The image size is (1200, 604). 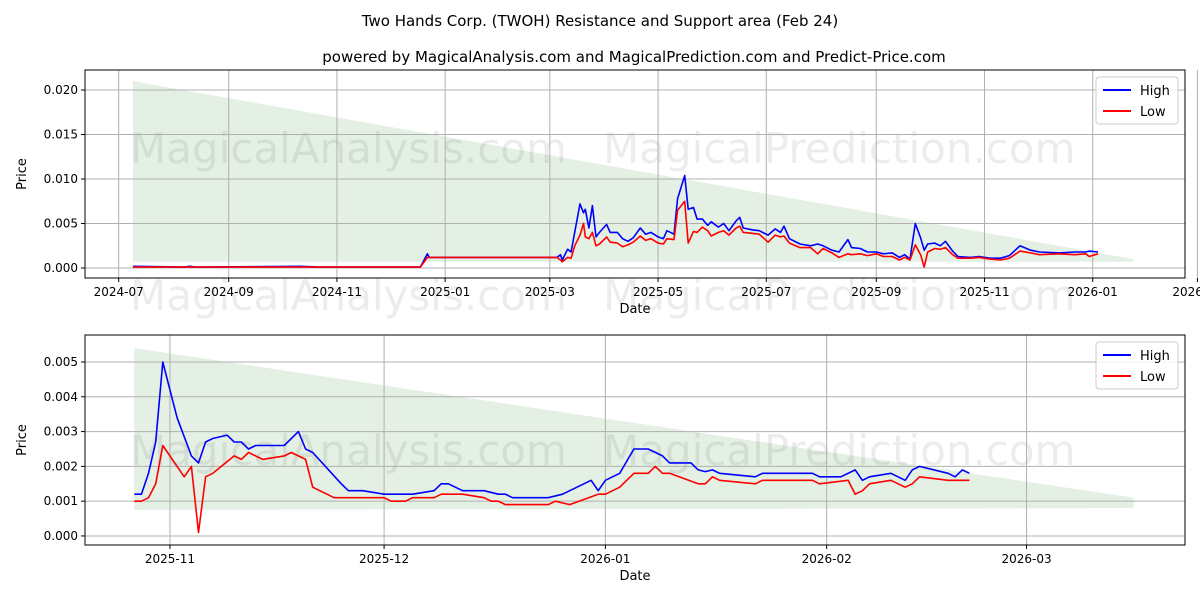 I want to click on y-tick-label: 0.010, so click(x=61, y=179).